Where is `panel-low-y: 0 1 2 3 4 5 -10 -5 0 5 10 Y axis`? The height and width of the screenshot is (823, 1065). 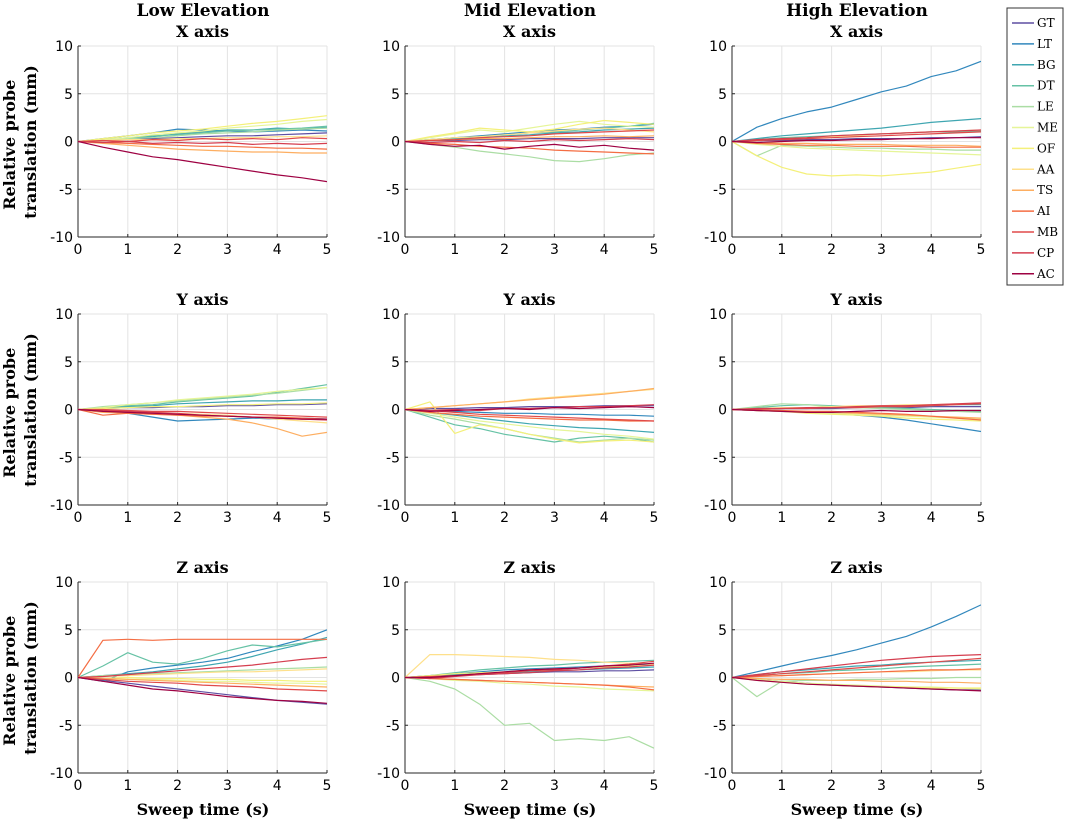
panel-low-y: 0 1 2 3 4 5 -10 -5 0 5 10 Y axis is located at coordinates (190, 408).